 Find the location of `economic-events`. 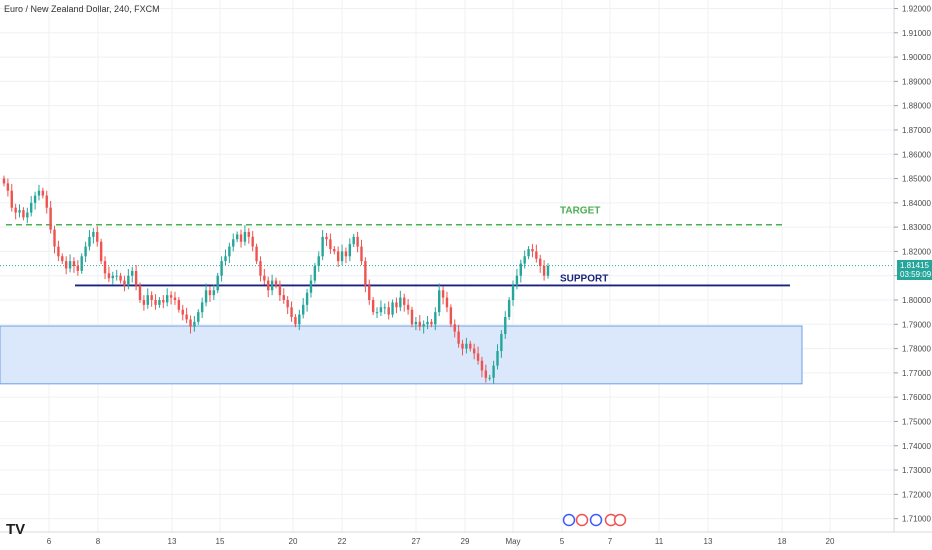

economic-events is located at coordinates (594, 520).